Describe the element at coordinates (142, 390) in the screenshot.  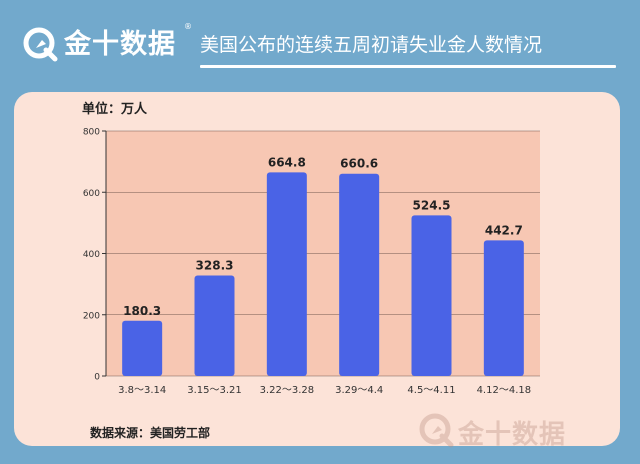
I see `x-tick-label: 3.8～3.14` at that location.